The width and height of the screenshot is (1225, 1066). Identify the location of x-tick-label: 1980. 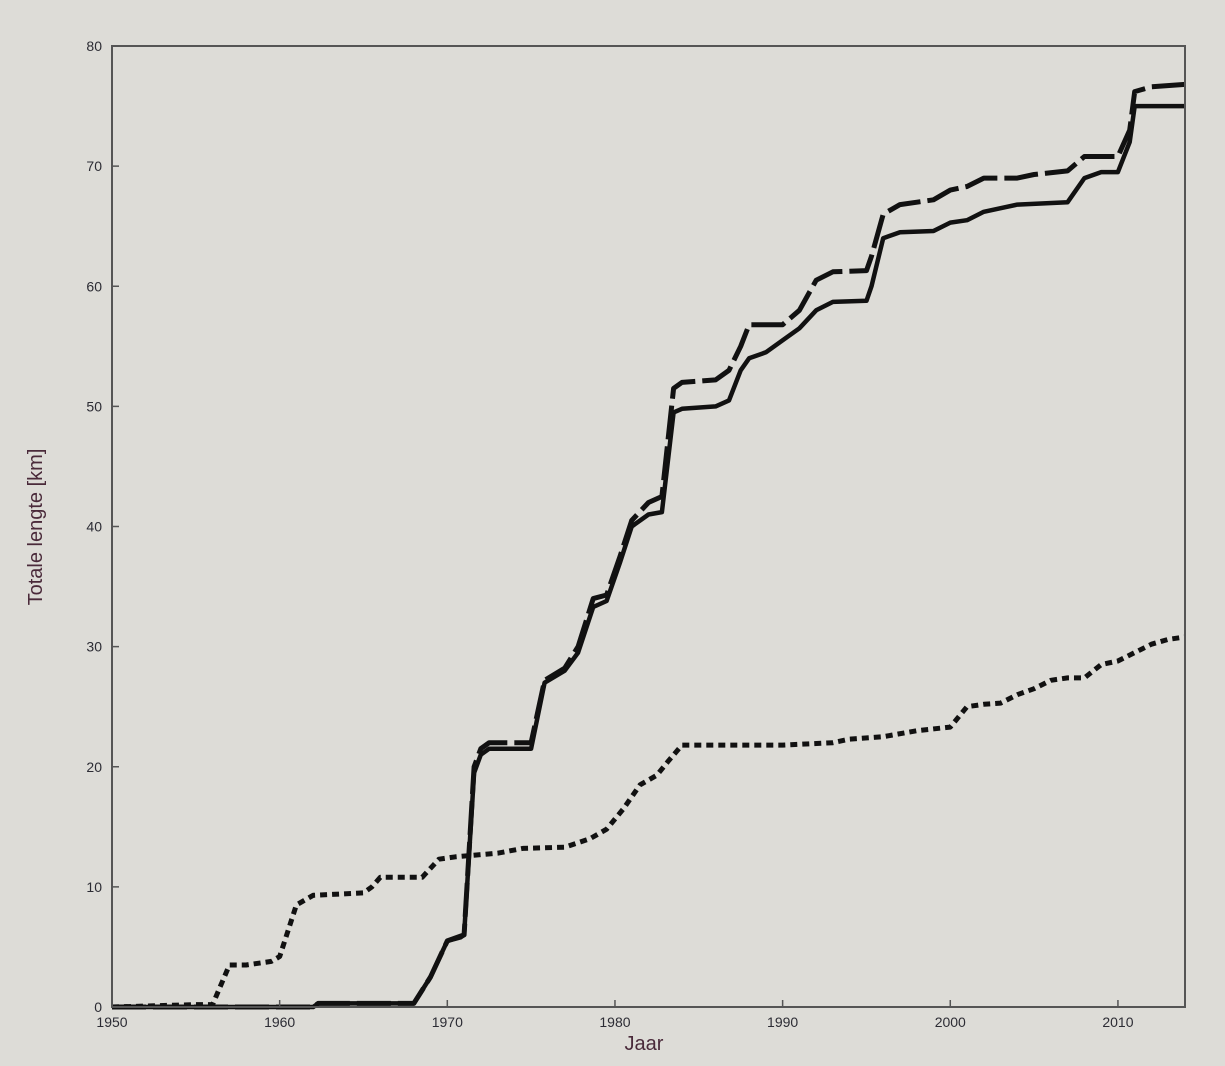
(614, 1022).